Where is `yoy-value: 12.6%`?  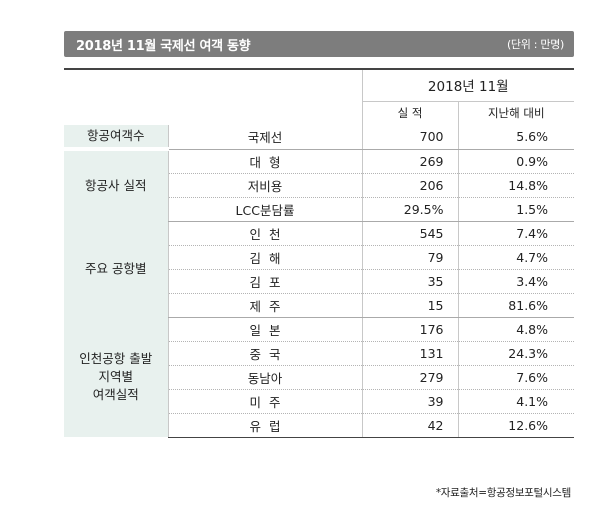 yoy-value: 12.6% is located at coordinates (516, 425).